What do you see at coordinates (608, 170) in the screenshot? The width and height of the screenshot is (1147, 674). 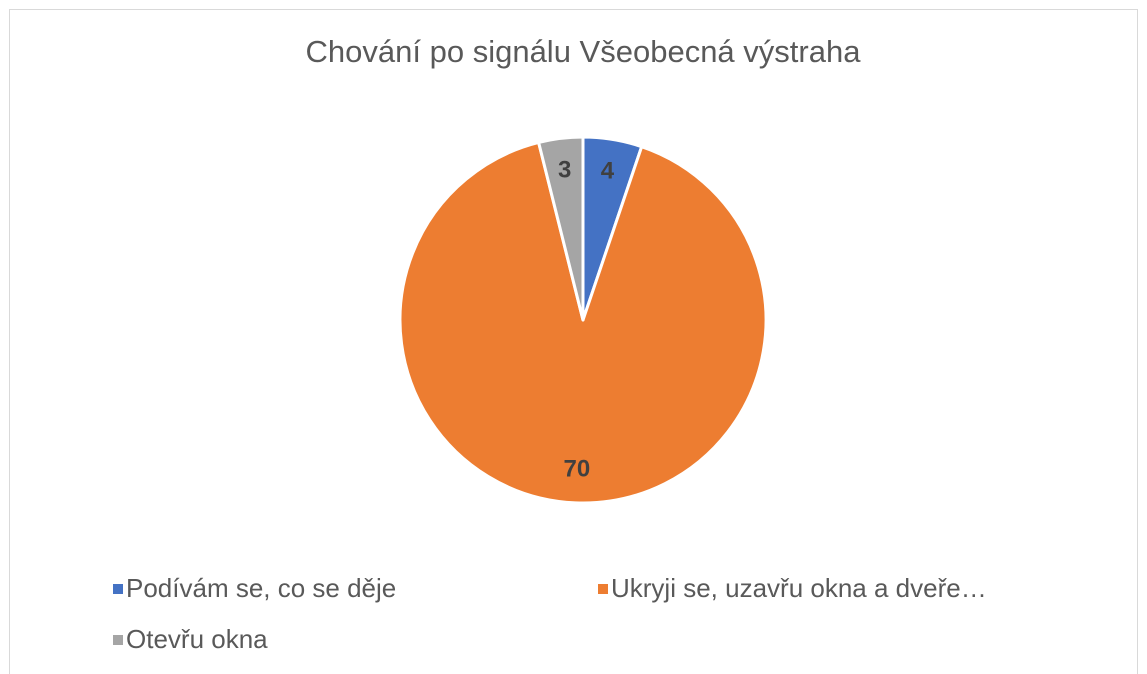 I see `data-label: 4` at bounding box center [608, 170].